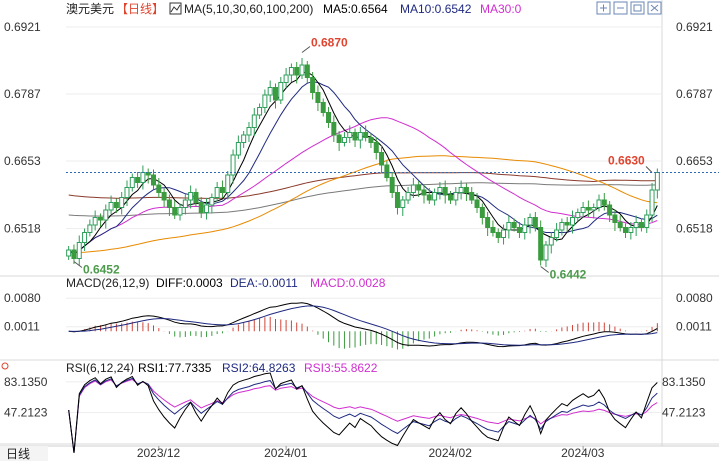 Image resolution: width=719 pixels, height=461 pixels. Describe the element at coordinates (22, 327) in the screenshot. I see `macd-y-tick-left: 0.0011` at that location.